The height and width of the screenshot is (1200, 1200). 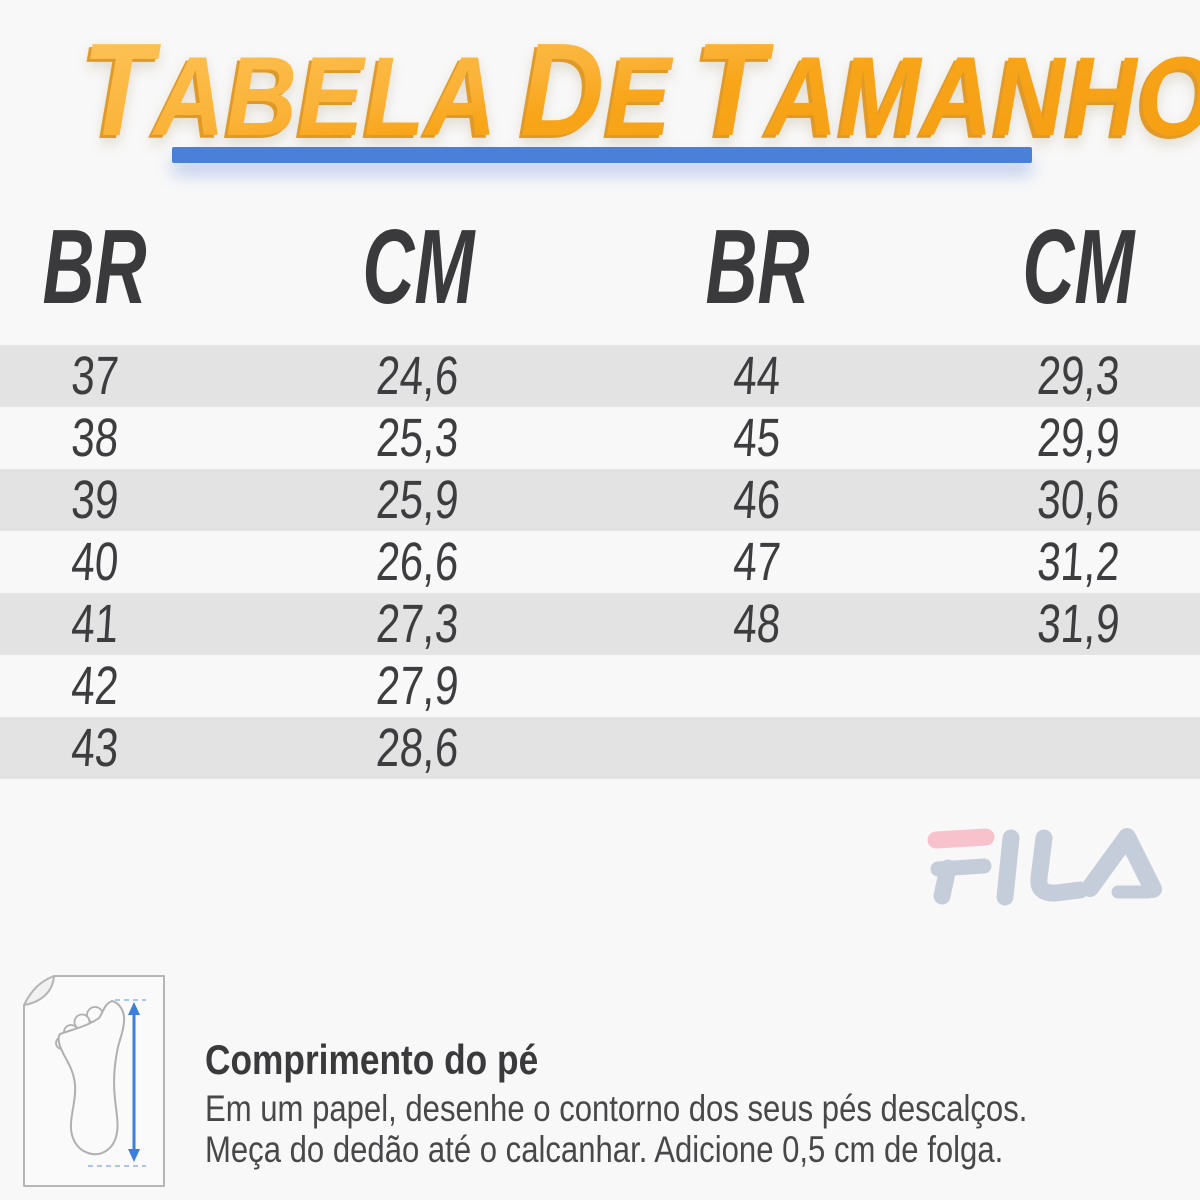 I want to click on cm-value: 28,6, so click(x=418, y=748).